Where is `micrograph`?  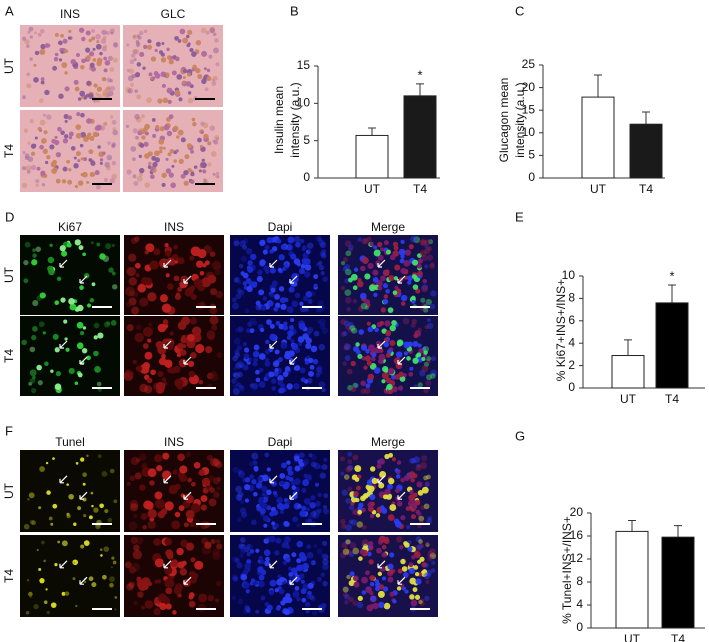 micrograph is located at coordinates (174, 275).